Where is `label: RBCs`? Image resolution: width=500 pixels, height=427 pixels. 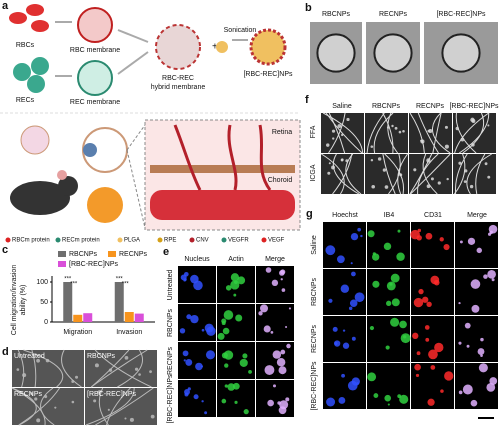 label: RBCs is located at coordinates (25, 45).